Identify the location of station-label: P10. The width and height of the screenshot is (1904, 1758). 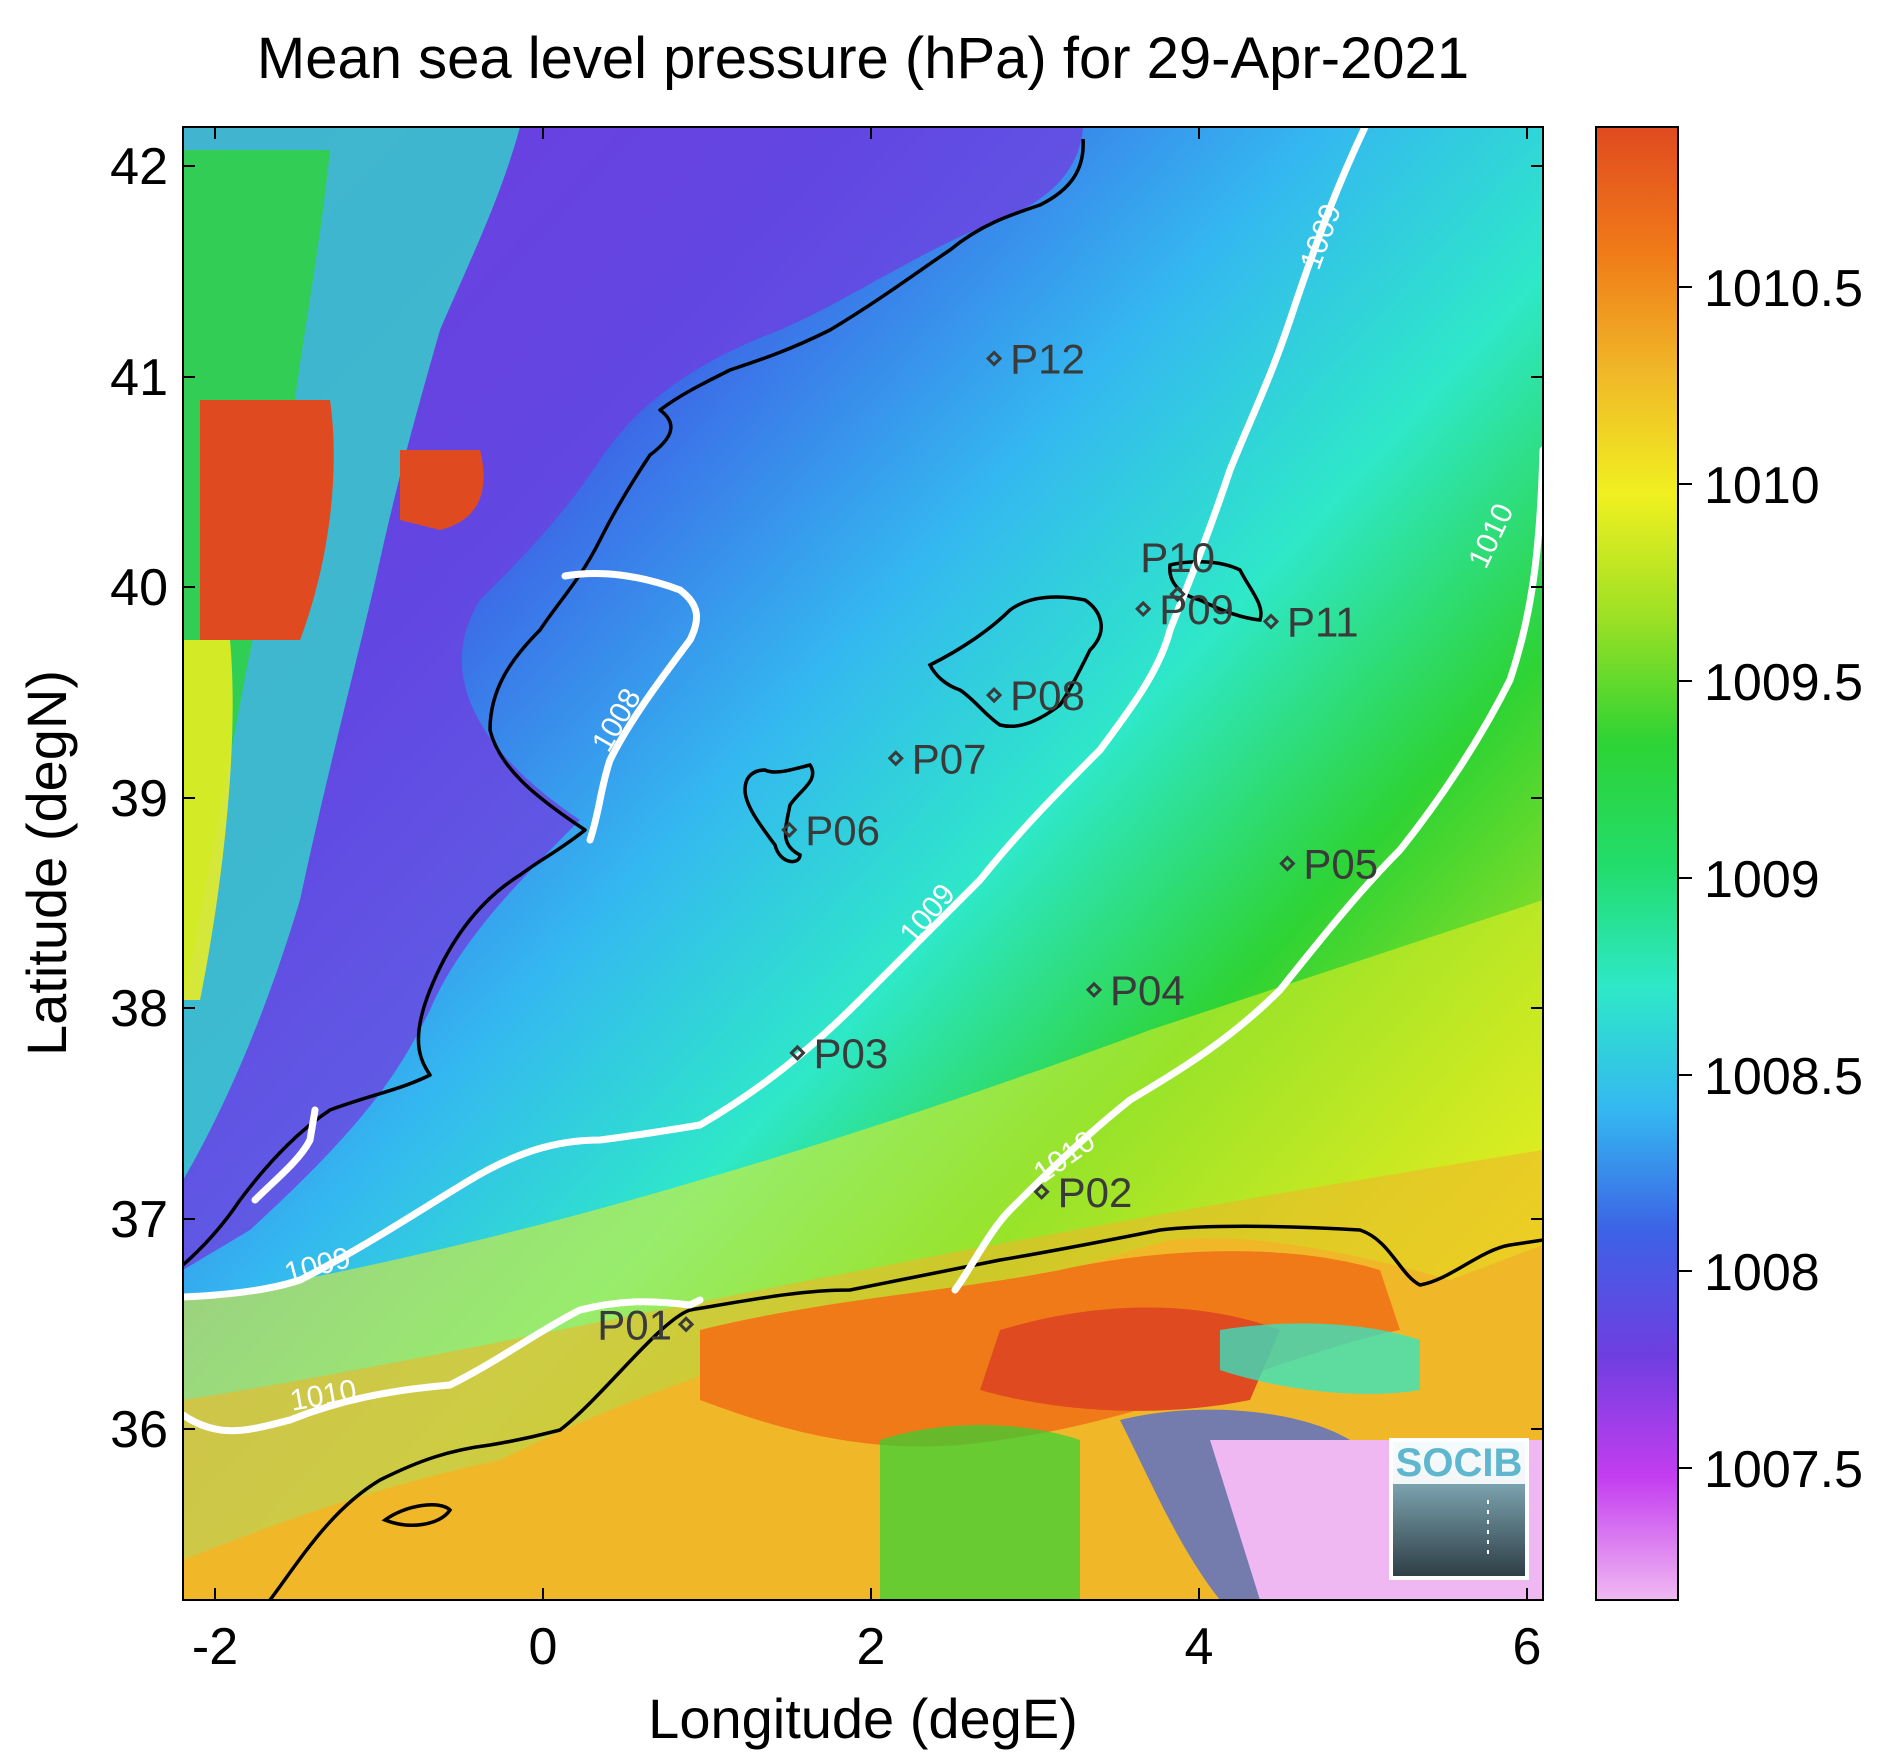
(1177, 557).